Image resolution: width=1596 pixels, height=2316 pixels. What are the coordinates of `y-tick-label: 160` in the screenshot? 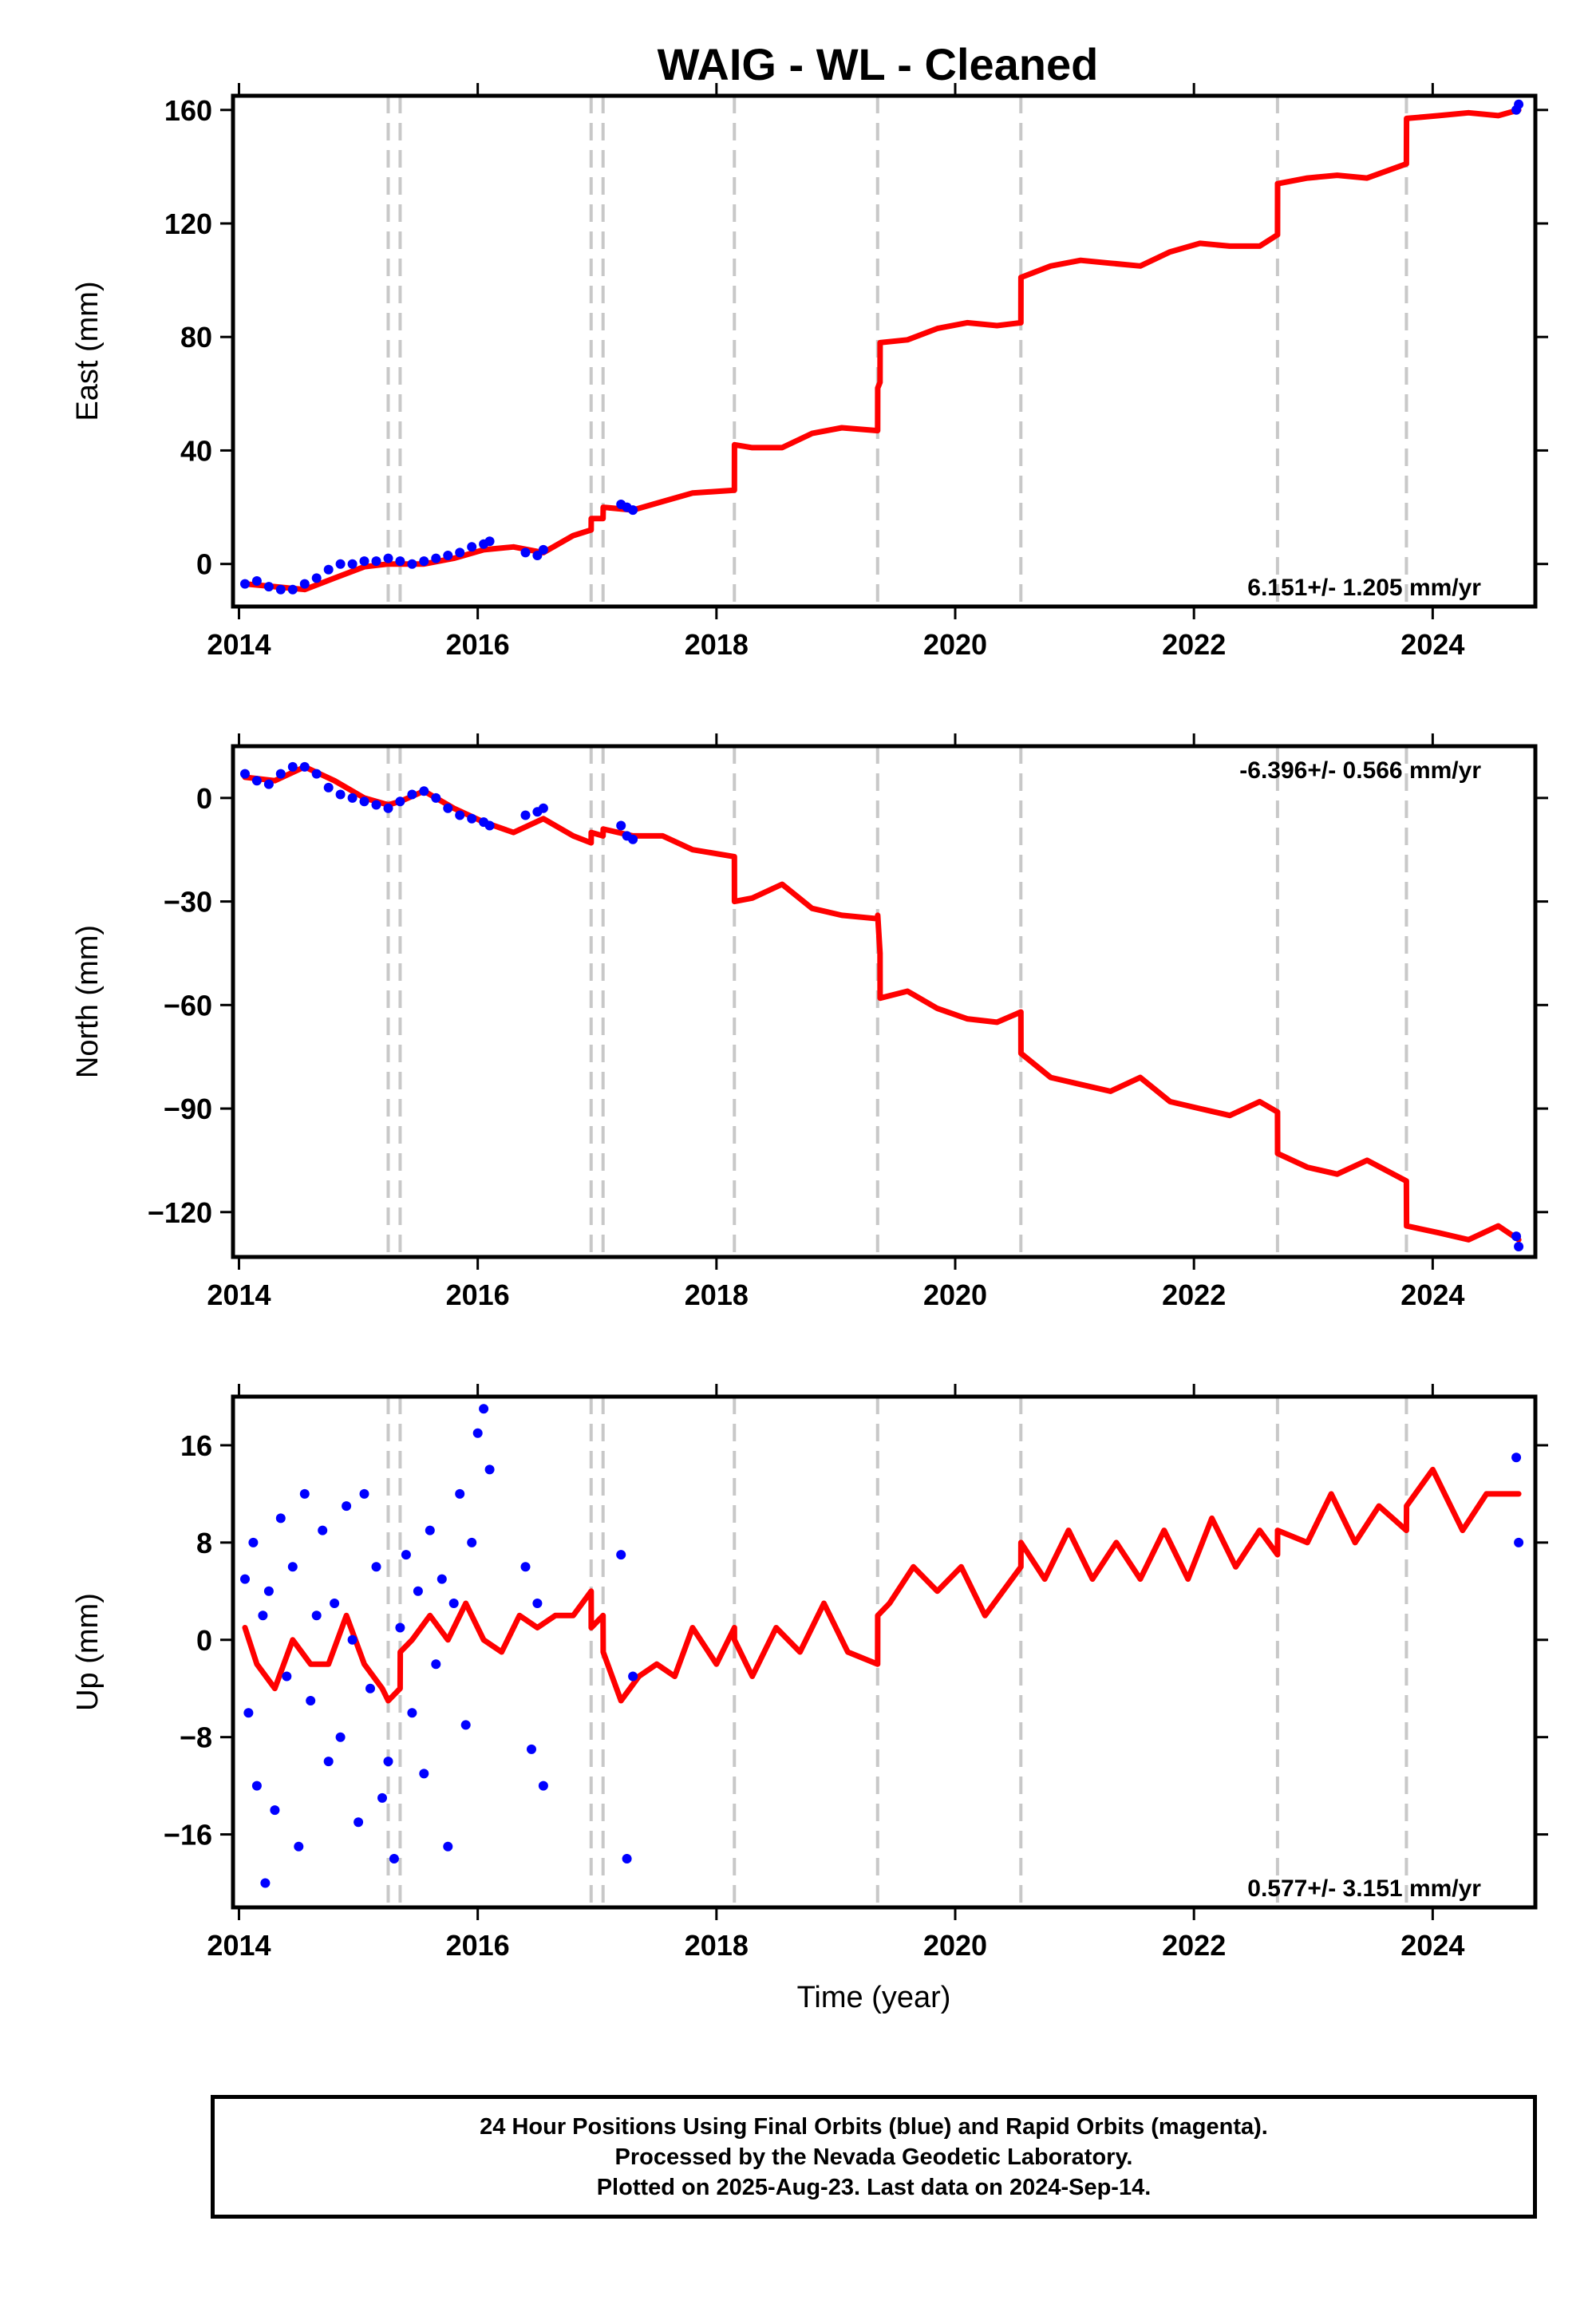 It's located at (188, 110).